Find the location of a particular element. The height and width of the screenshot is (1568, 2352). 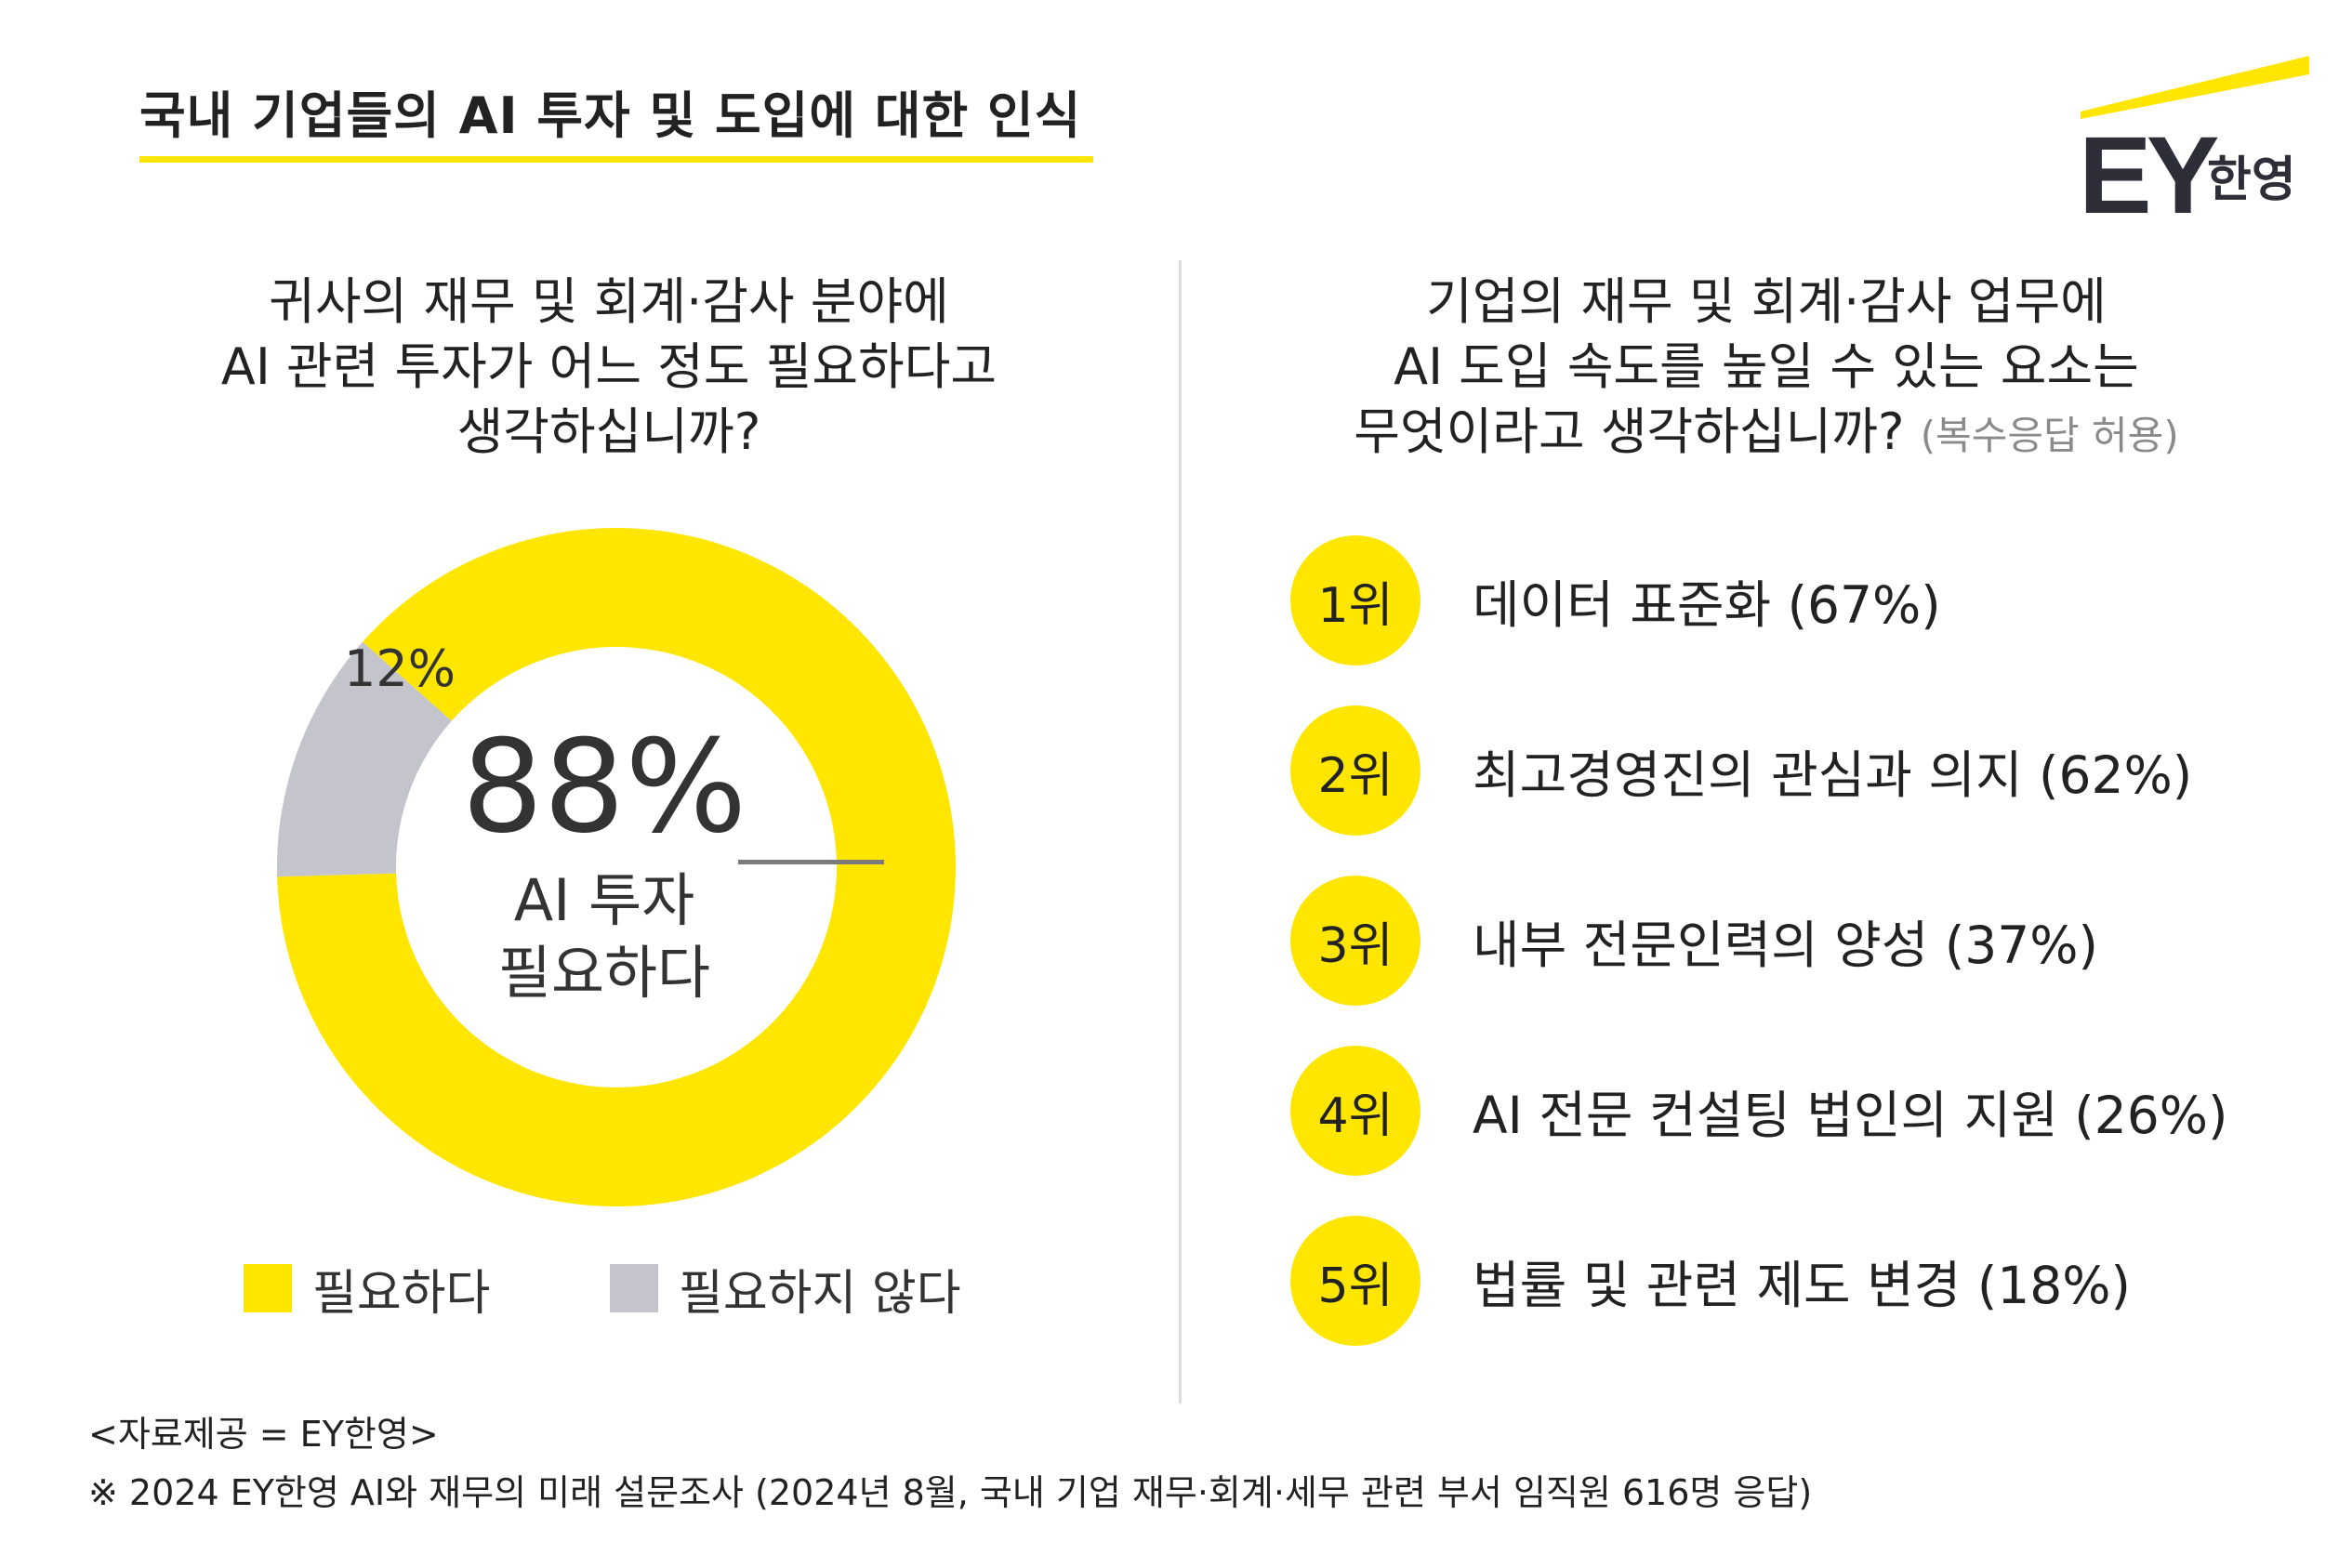

rank-badge: 2위 is located at coordinates (1355, 770).